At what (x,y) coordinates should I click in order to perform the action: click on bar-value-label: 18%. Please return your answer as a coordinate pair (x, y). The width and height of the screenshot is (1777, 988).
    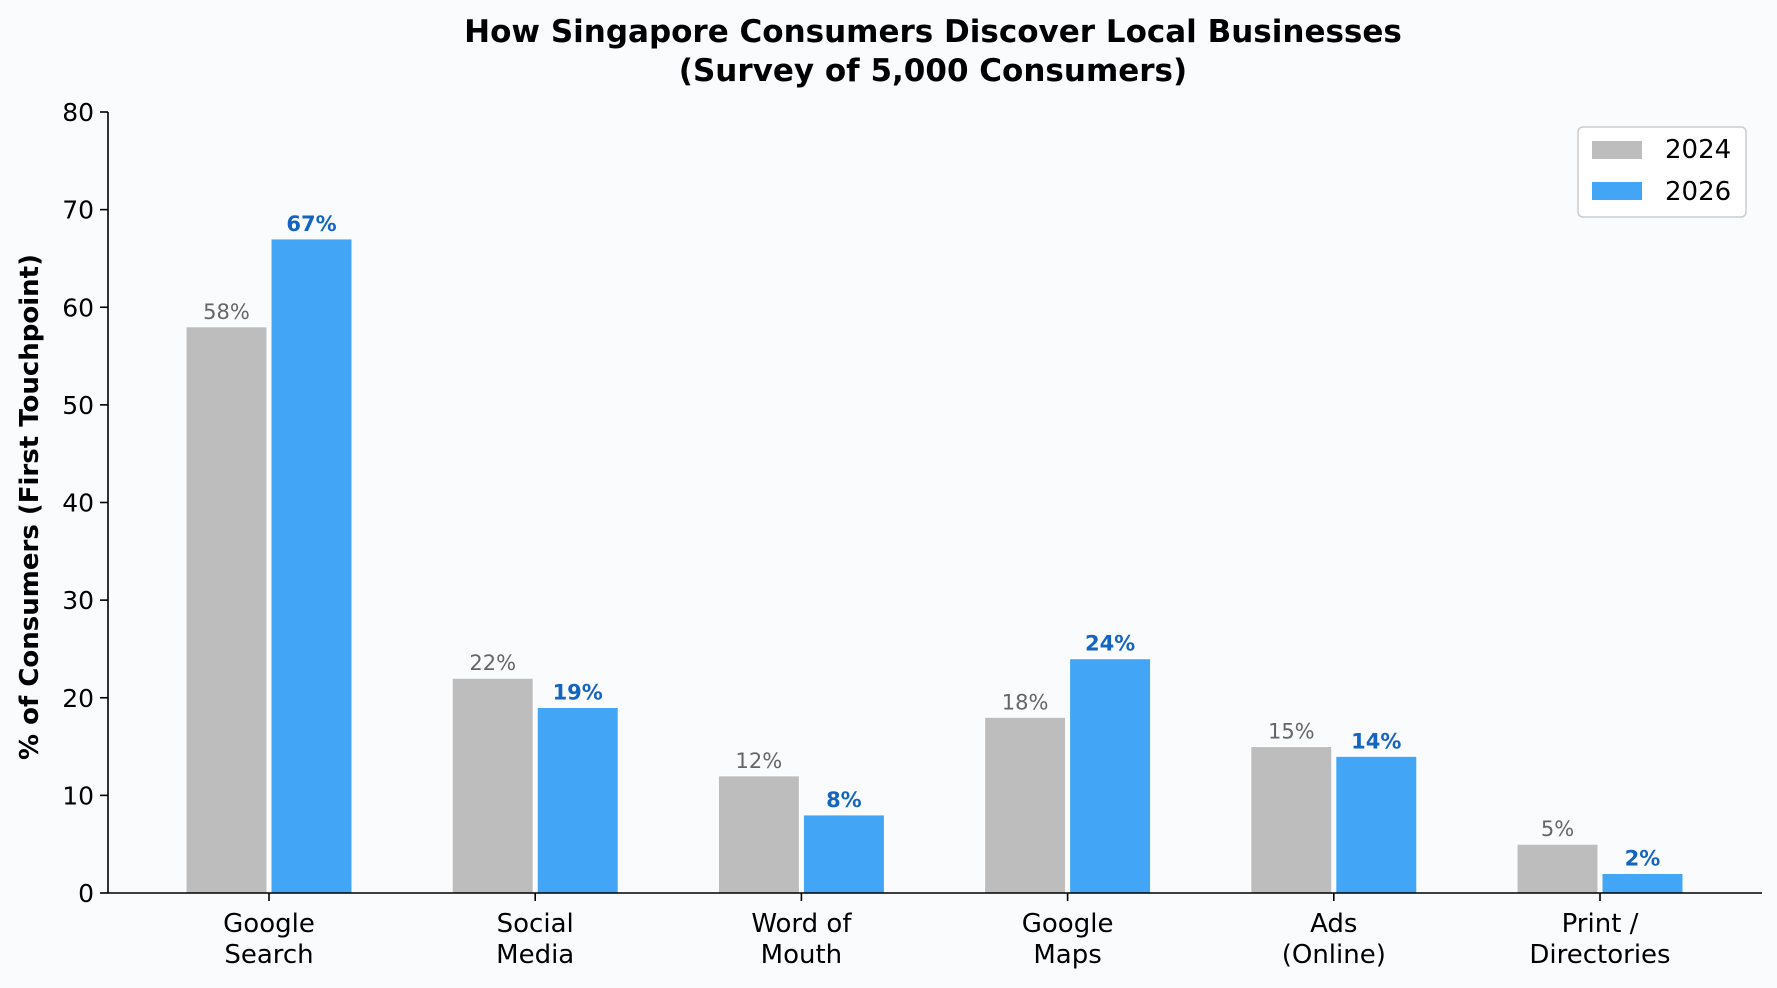
    Looking at the image, I should click on (1025, 702).